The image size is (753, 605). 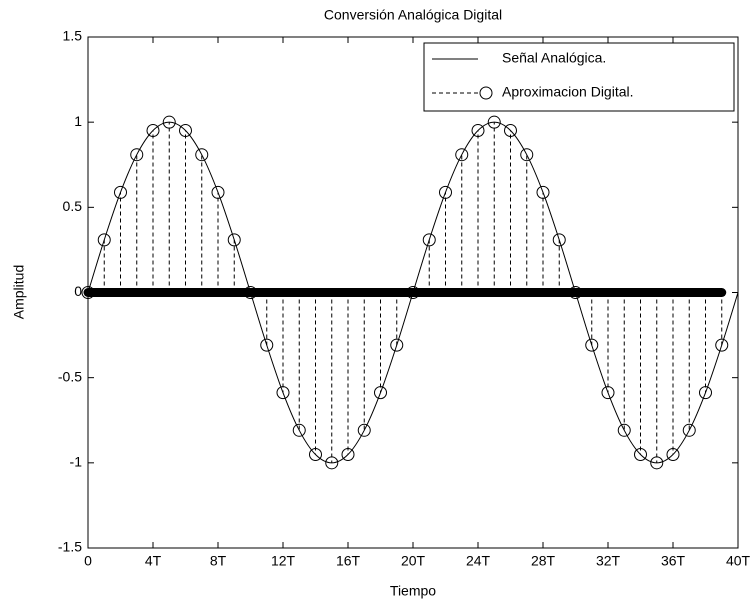 What do you see at coordinates (486, 93) in the screenshot?
I see `legend-marker` at bounding box center [486, 93].